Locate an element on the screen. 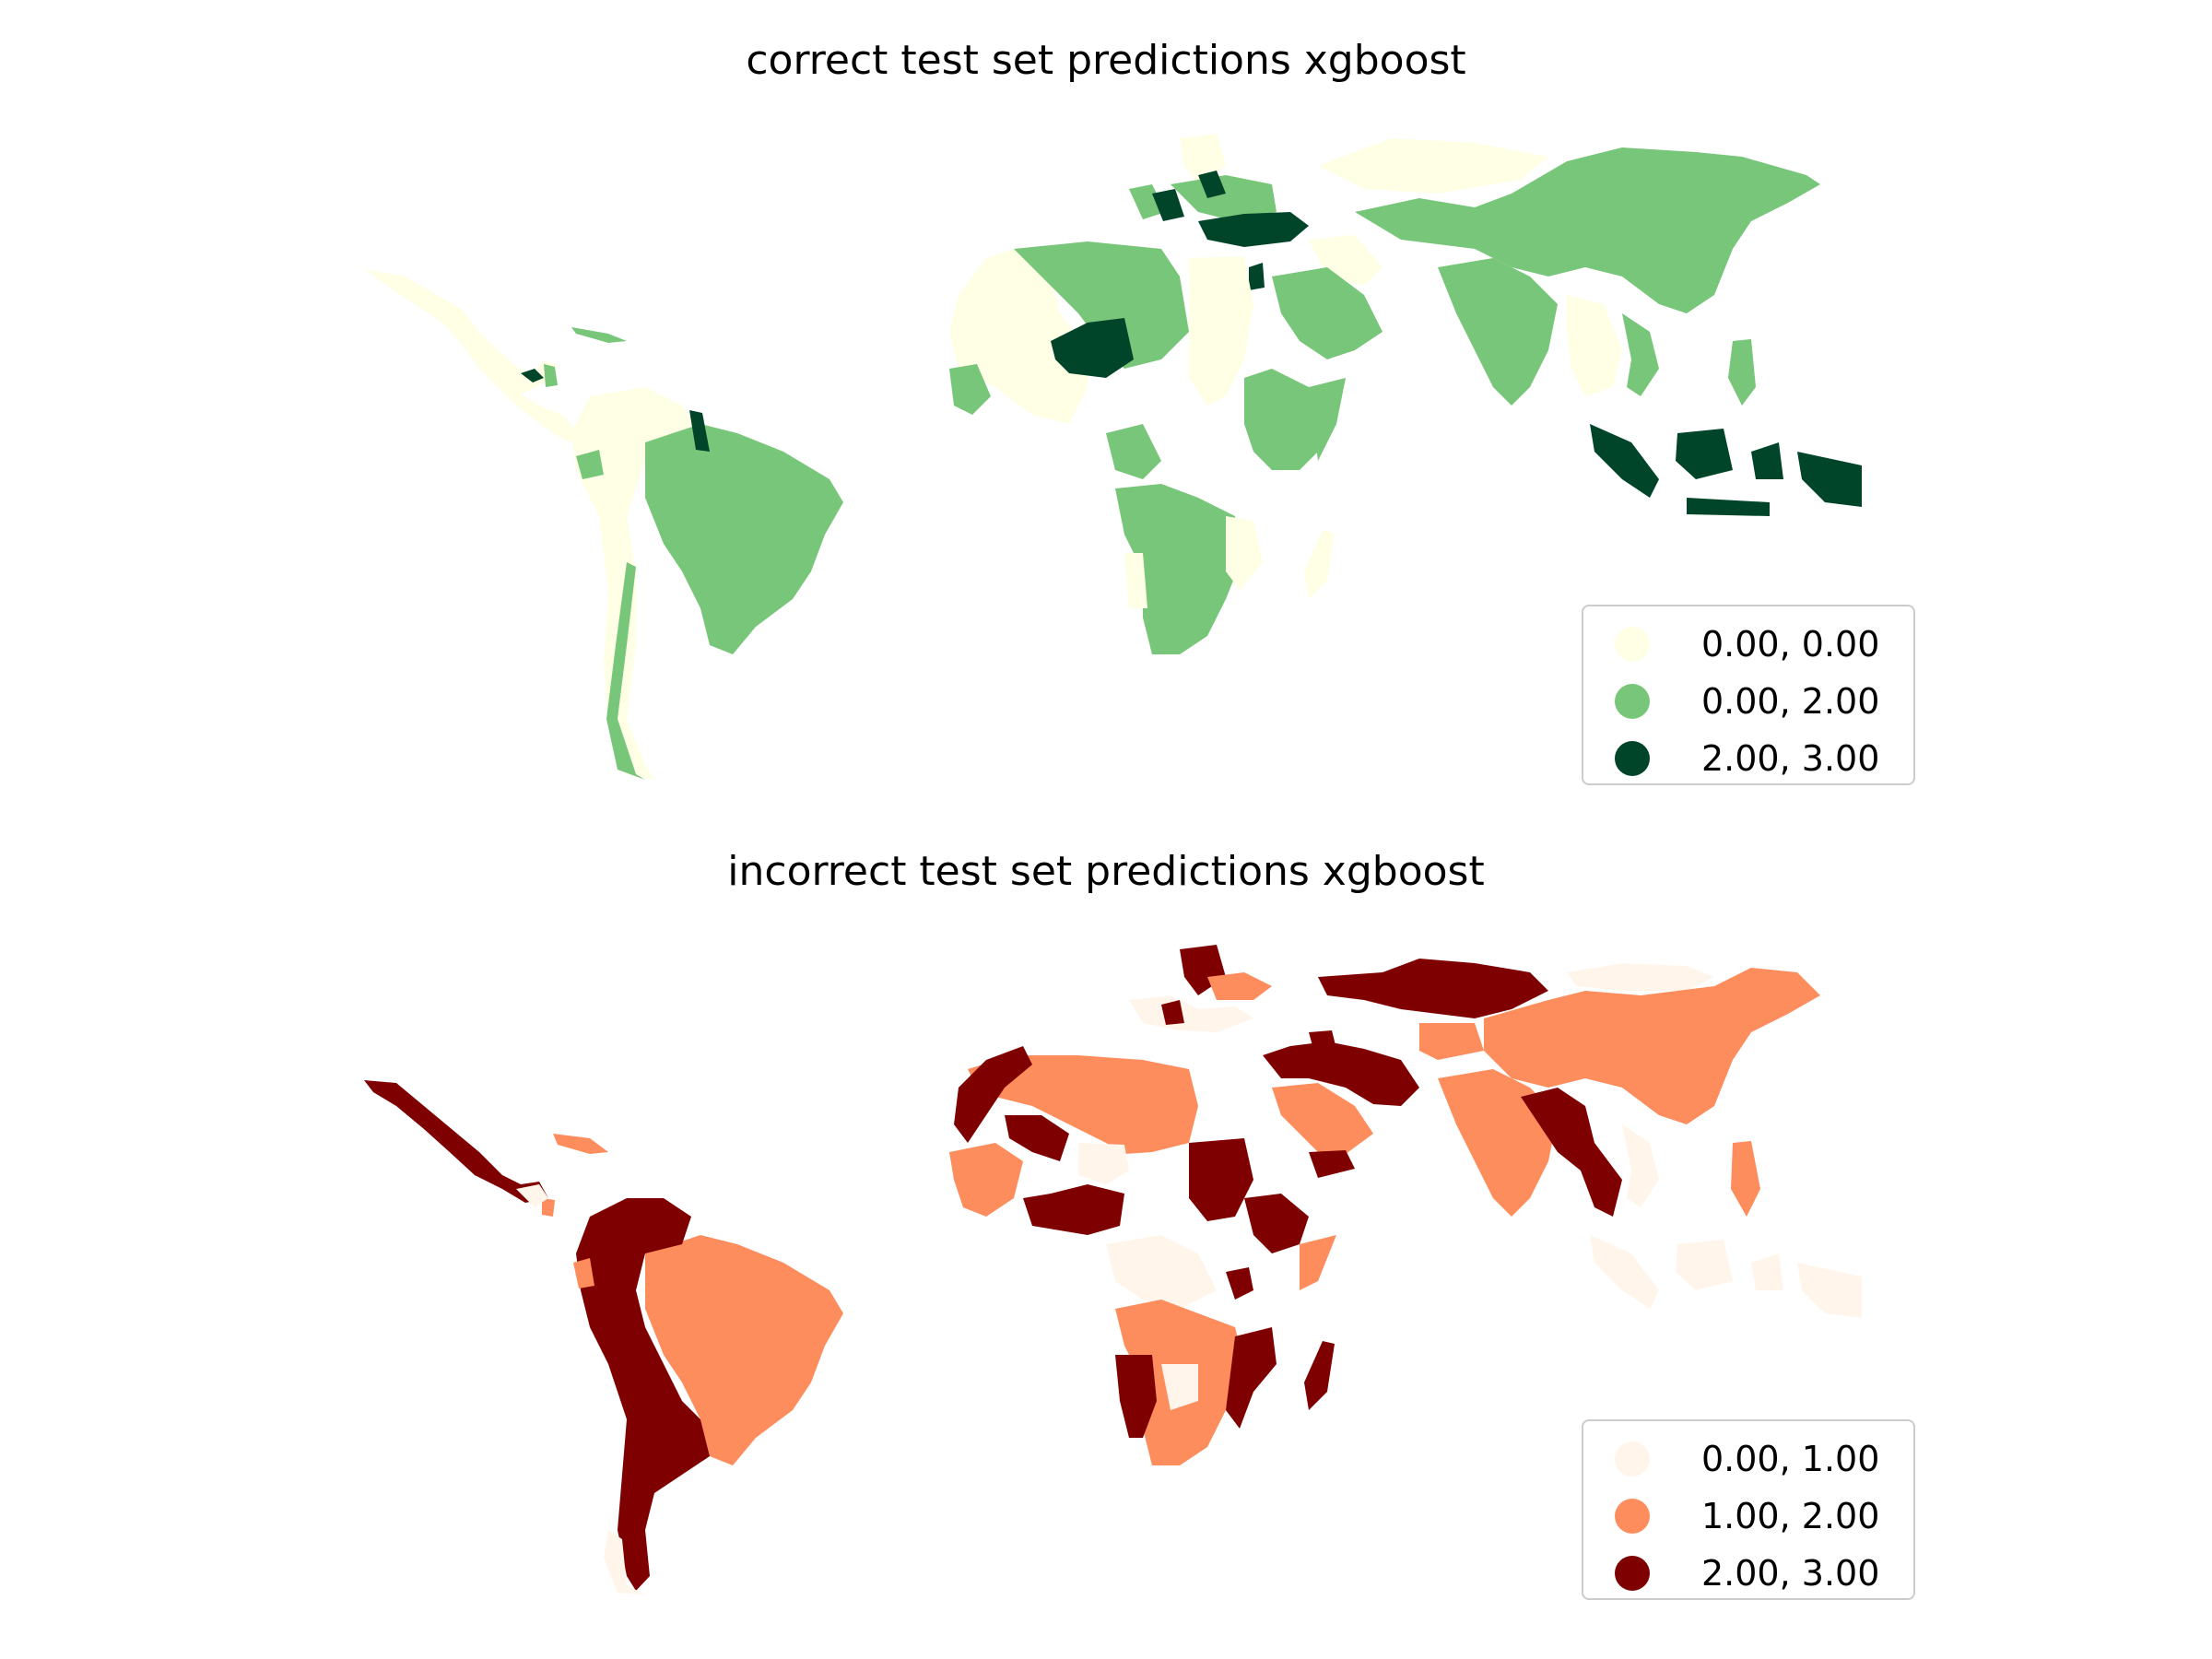  region-andes-dark is located at coordinates (643, 1394).